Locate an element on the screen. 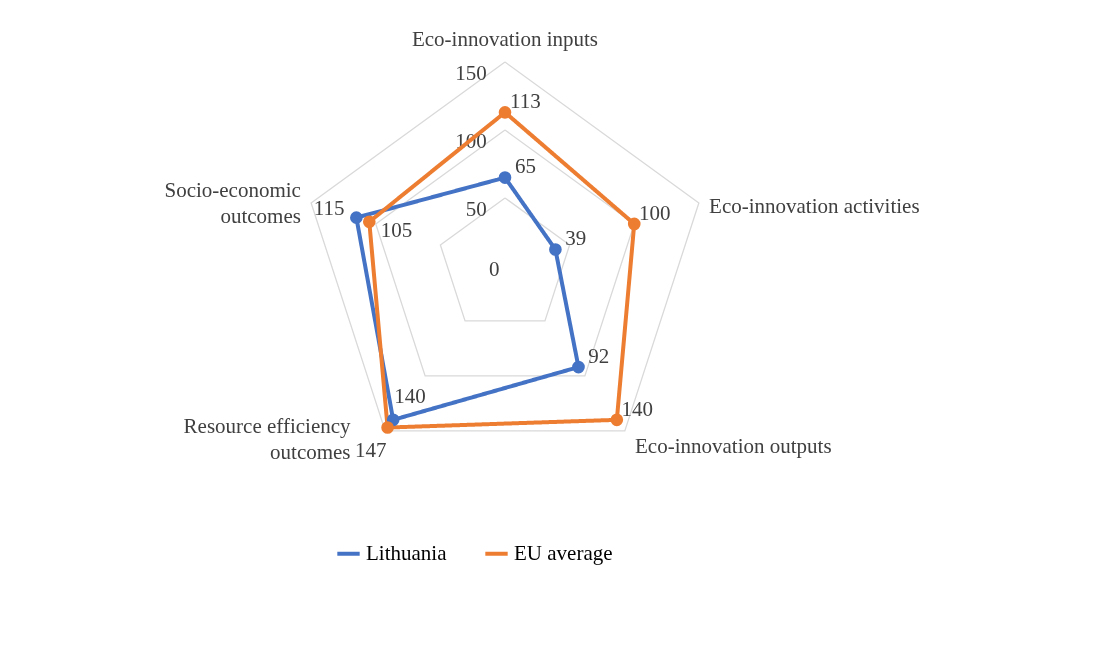  y-tick-label: 50 is located at coordinates (476, 209).